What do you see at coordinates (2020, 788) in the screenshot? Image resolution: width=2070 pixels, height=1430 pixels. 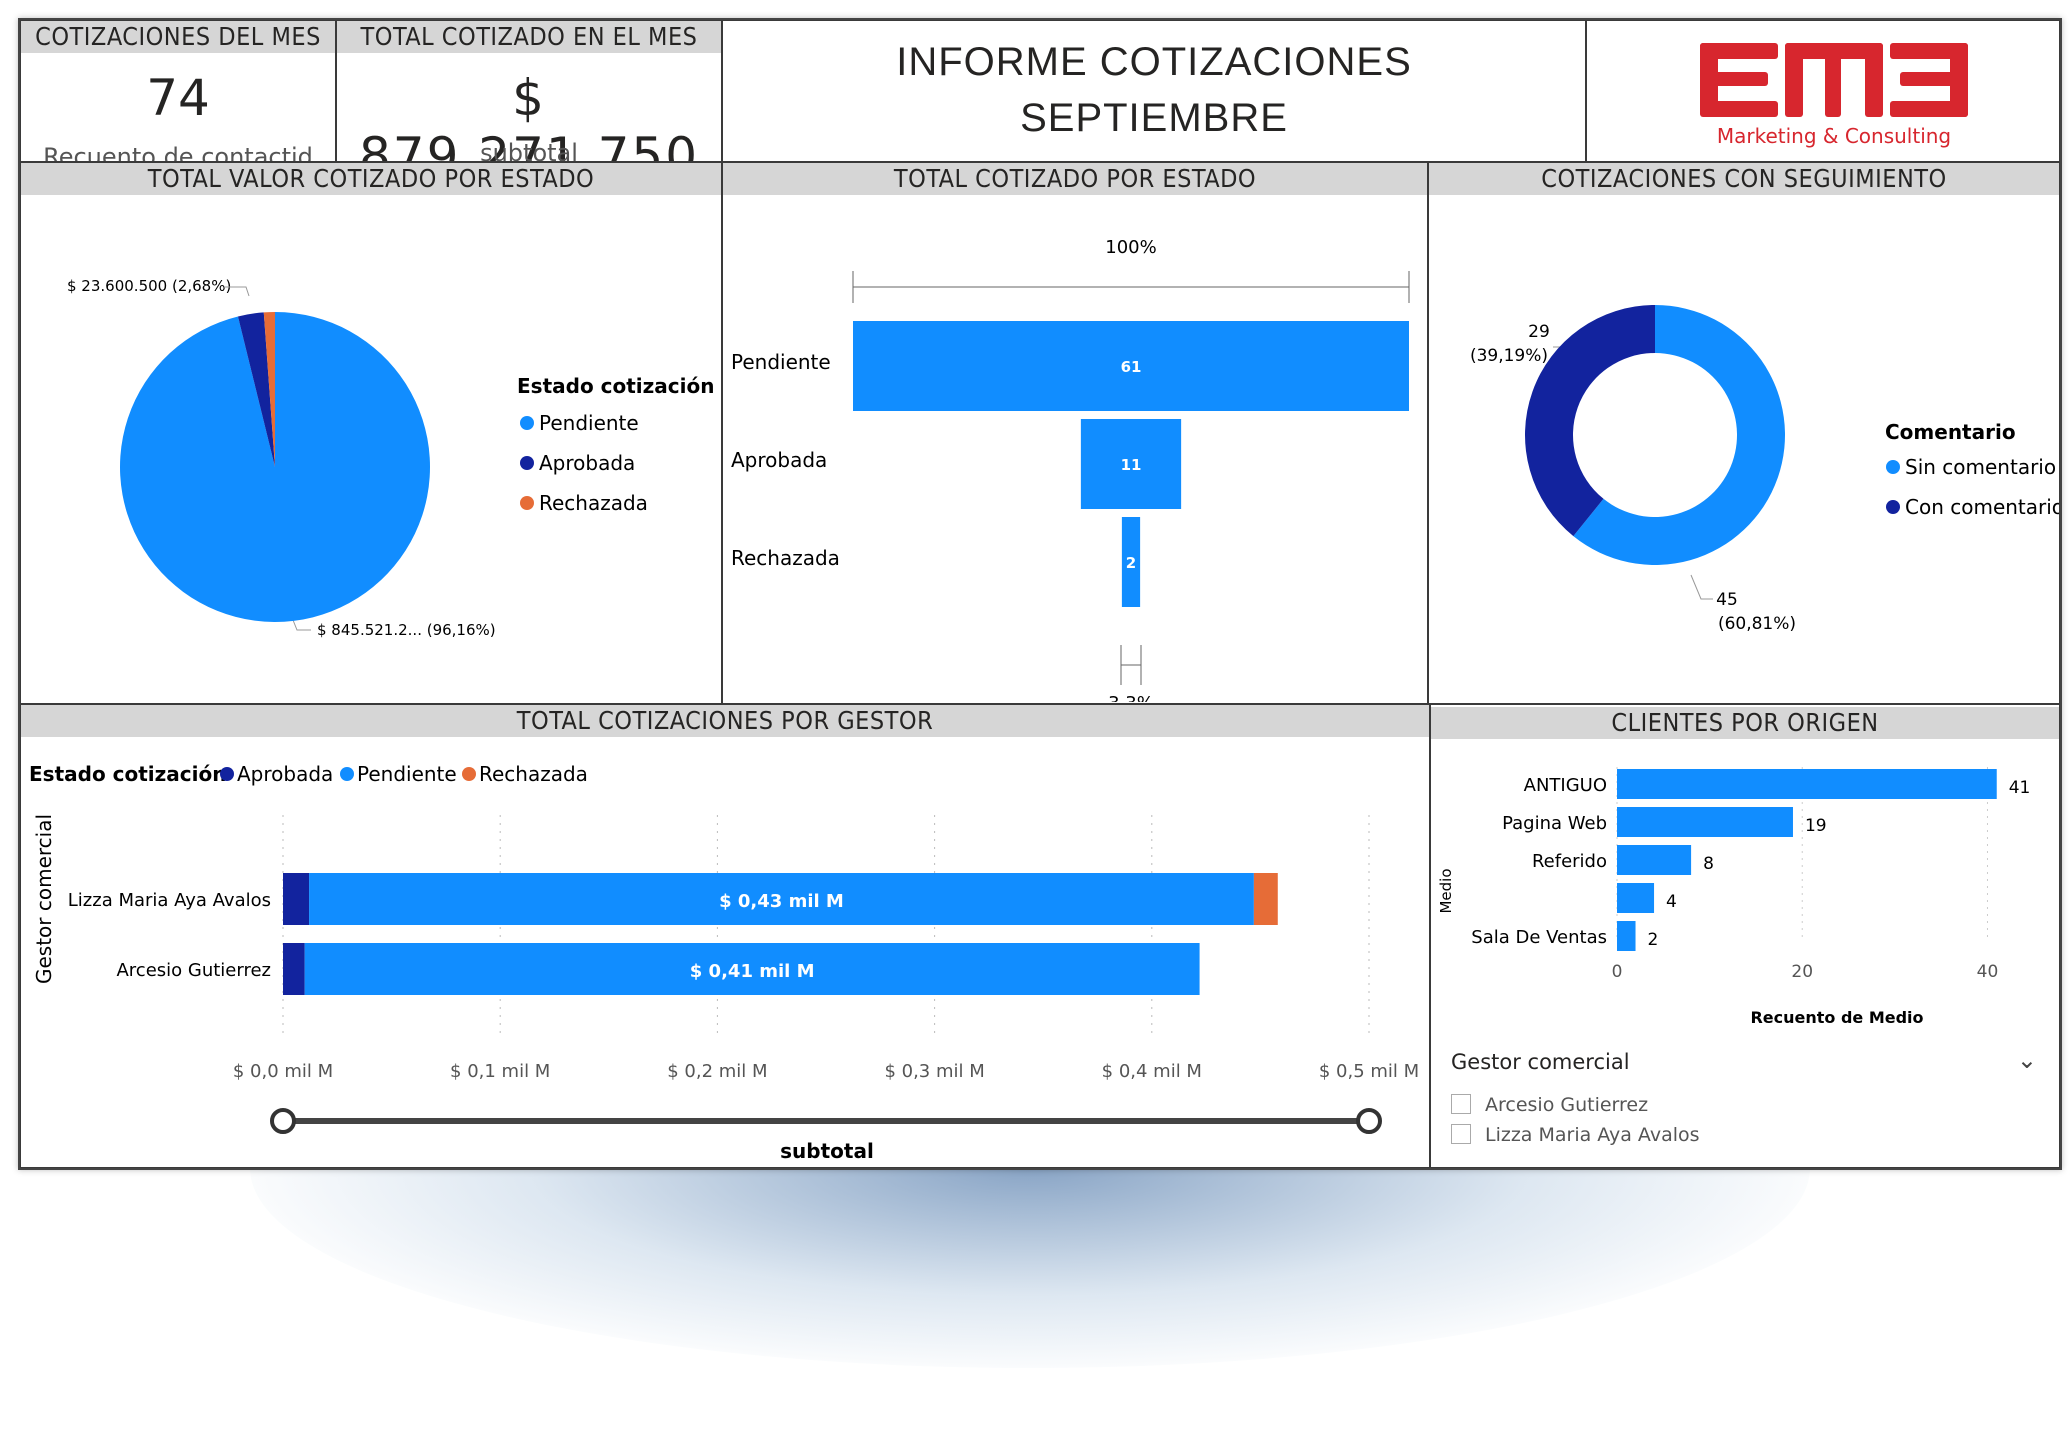 I see `origen-value-label: 41` at bounding box center [2020, 788].